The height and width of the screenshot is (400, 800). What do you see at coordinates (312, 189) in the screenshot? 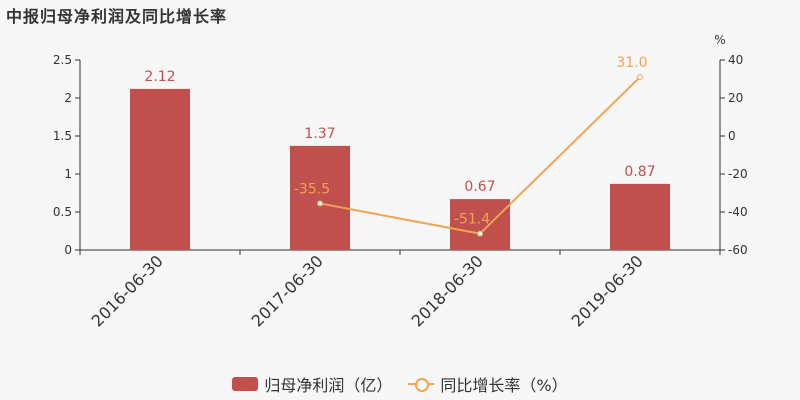
I see `line-data-label: -35.5` at bounding box center [312, 189].